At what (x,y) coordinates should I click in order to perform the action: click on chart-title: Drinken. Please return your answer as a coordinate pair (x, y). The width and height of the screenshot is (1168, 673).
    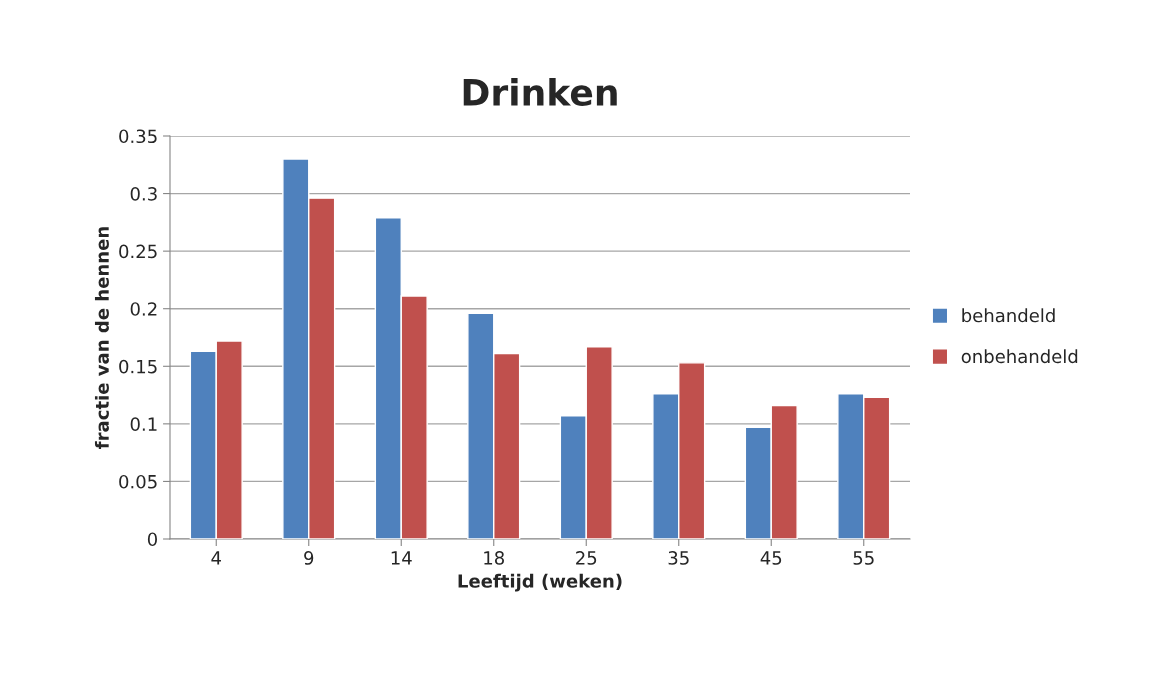
    Looking at the image, I should click on (540, 92).